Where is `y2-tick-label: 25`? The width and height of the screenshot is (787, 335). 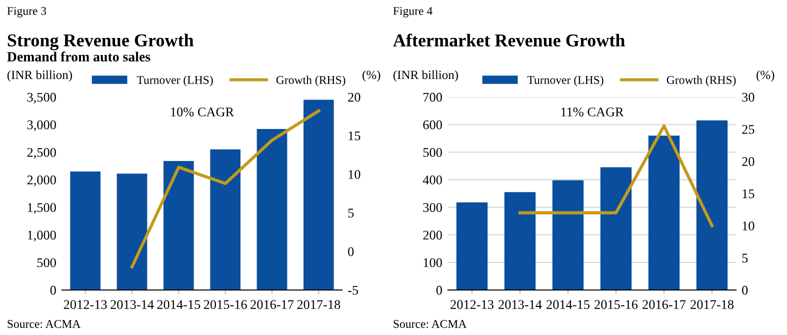
y2-tick-label: 25 is located at coordinates (748, 129).